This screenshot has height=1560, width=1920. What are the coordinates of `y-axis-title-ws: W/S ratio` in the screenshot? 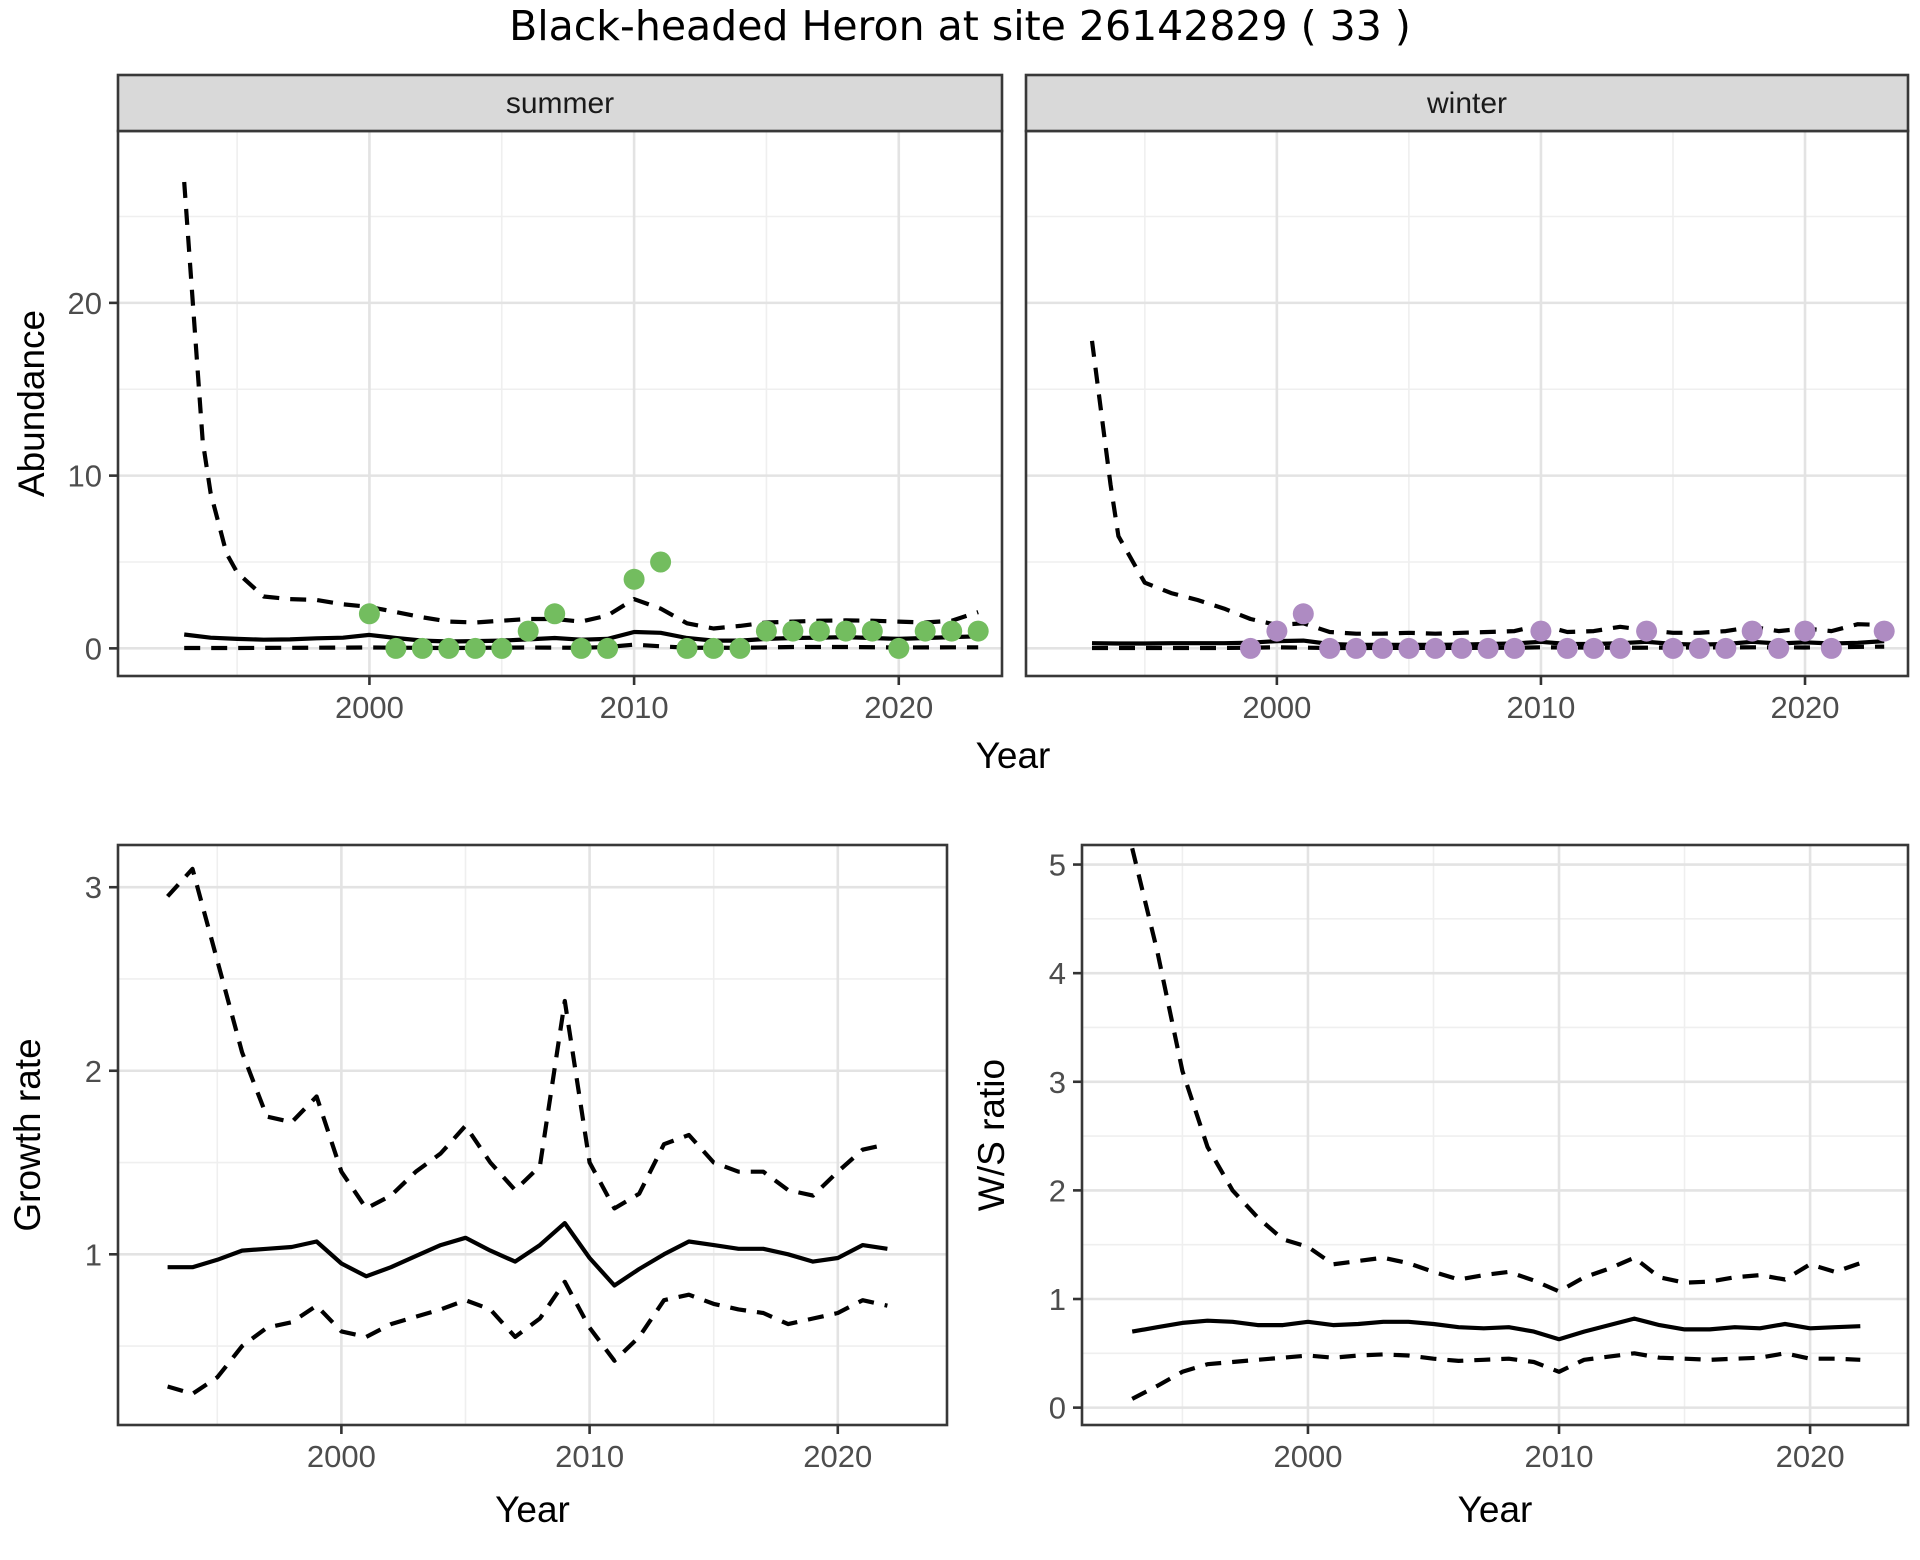 It's located at (991, 1135).